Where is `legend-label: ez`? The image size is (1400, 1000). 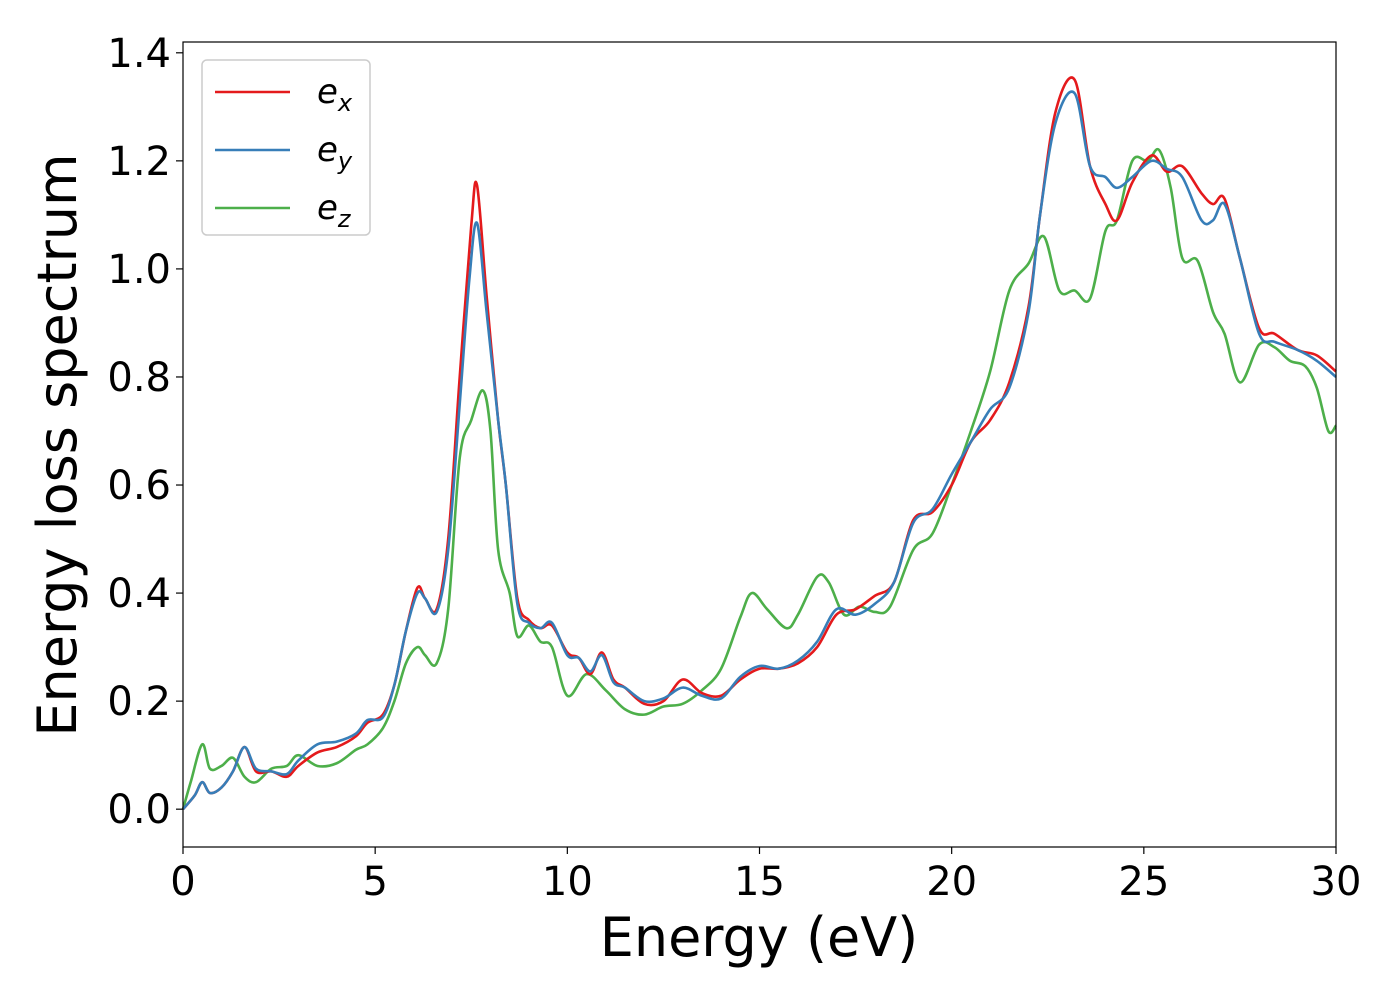 legend-label: ez is located at coordinates (334, 210).